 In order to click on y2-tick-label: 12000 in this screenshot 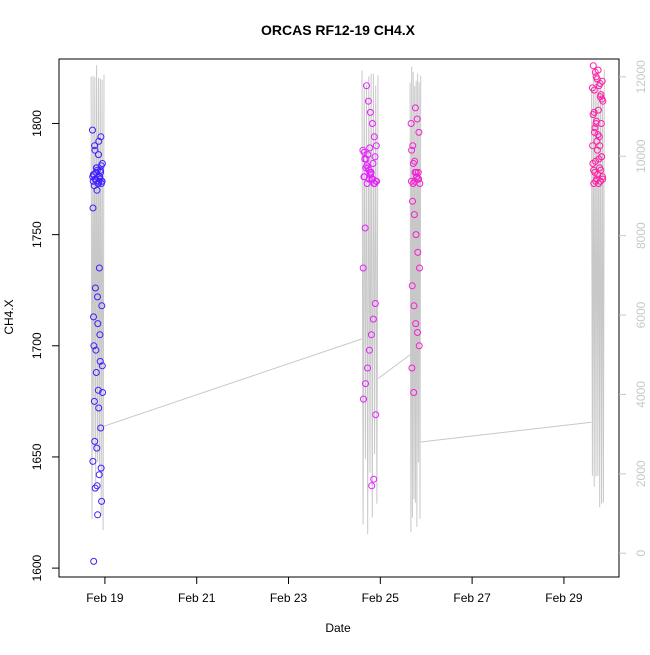, I will do `click(641, 77)`.